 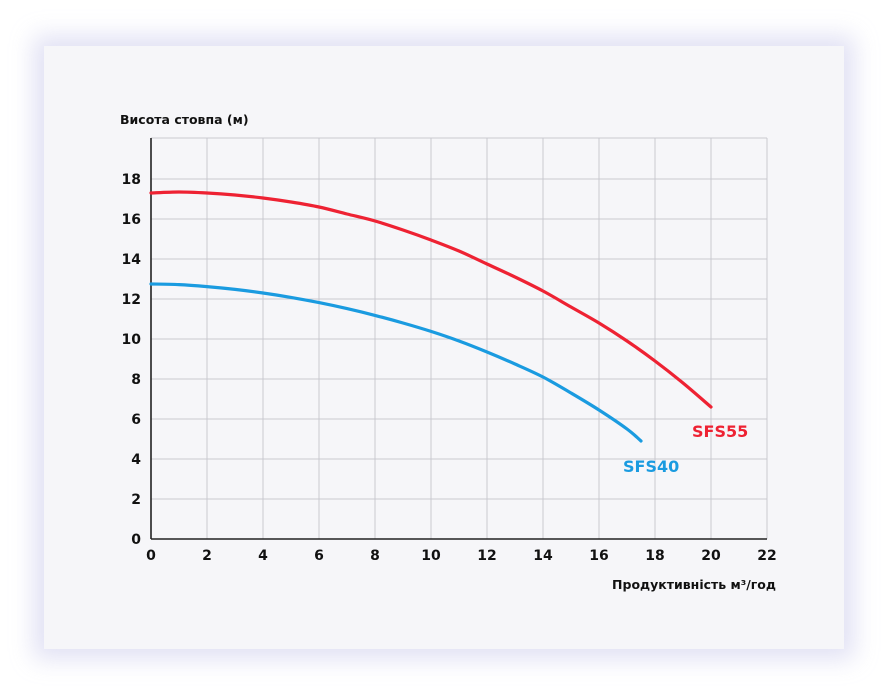 What do you see at coordinates (136, 540) in the screenshot?
I see `y-tick-label-0: 0` at bounding box center [136, 540].